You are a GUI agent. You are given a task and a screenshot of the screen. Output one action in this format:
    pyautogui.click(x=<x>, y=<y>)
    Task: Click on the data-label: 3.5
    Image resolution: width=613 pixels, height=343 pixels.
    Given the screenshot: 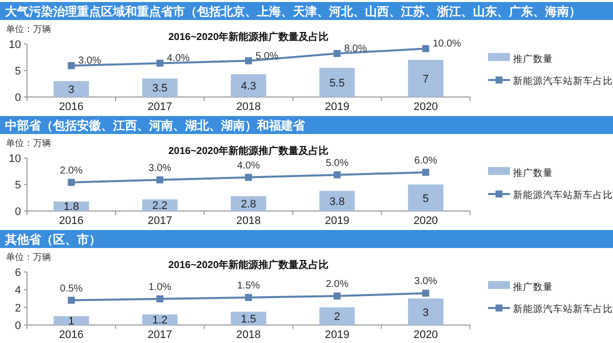 What is the action you would take?
    pyautogui.click(x=160, y=88)
    